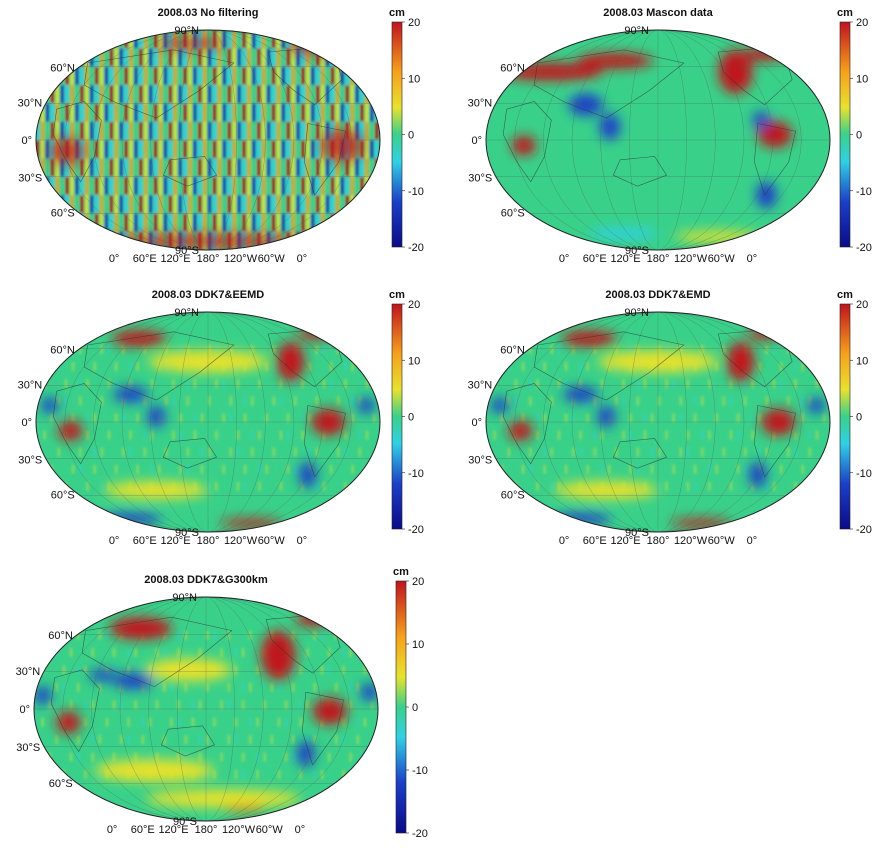 Image resolution: width=886 pixels, height=853 pixels. What do you see at coordinates (206, 580) in the screenshot?
I see `panel-title: 2008.03 DDK7&G300km` at bounding box center [206, 580].